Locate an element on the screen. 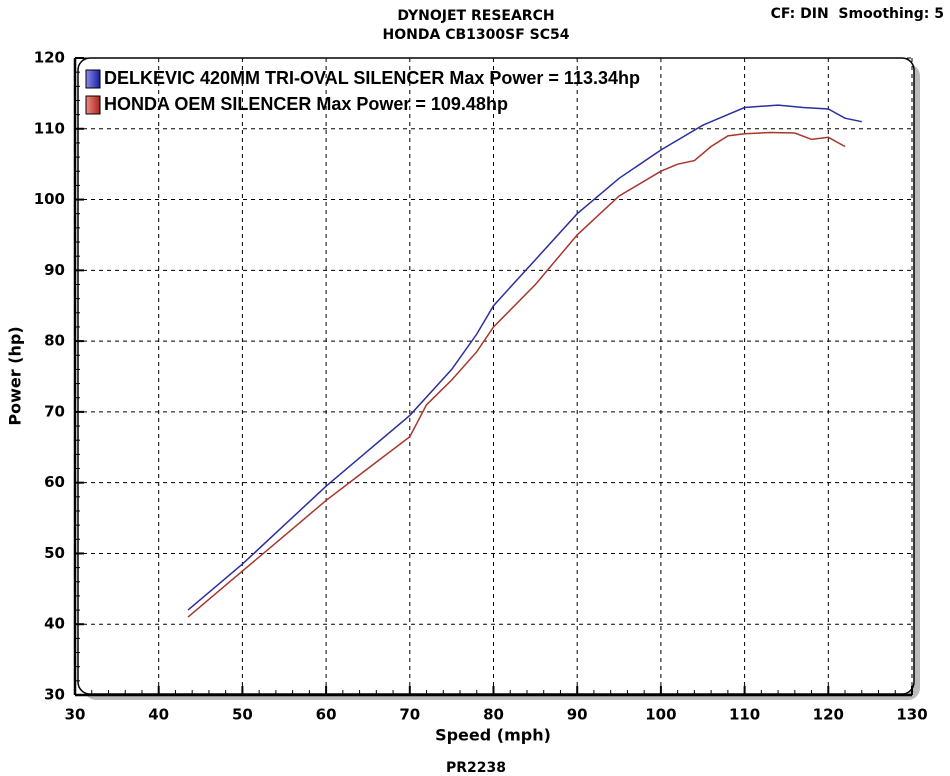 The height and width of the screenshot is (776, 950). x-axis-label: Speed (mph) is located at coordinates (493, 735).